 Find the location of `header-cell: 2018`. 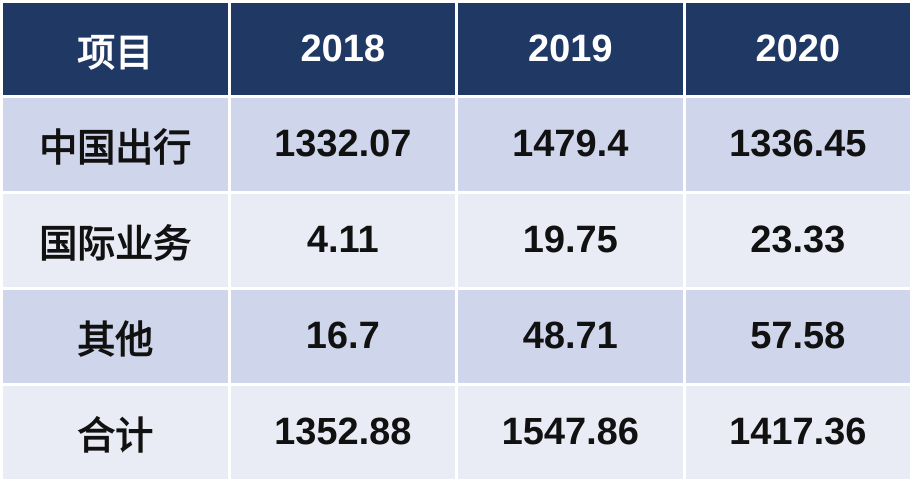

header-cell: 2018 is located at coordinates (342, 49).